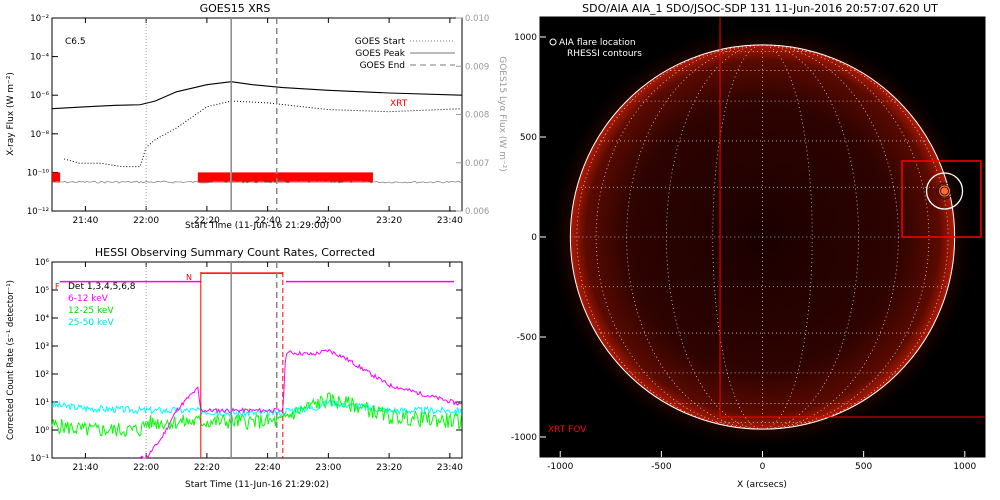  Describe the element at coordinates (268, 221) in the screenshot. I see `goes-xtick-label: 22:40` at that location.